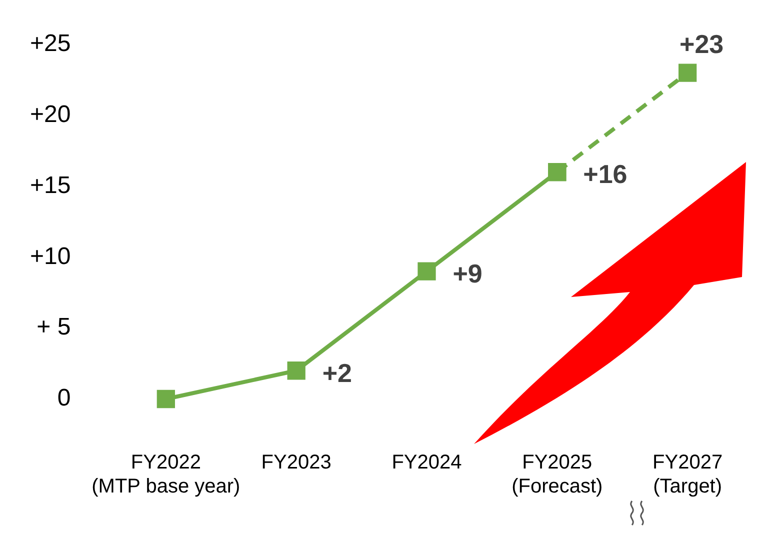  Describe the element at coordinates (50, 44) in the screenshot. I see `y-tick-label: +25` at that location.